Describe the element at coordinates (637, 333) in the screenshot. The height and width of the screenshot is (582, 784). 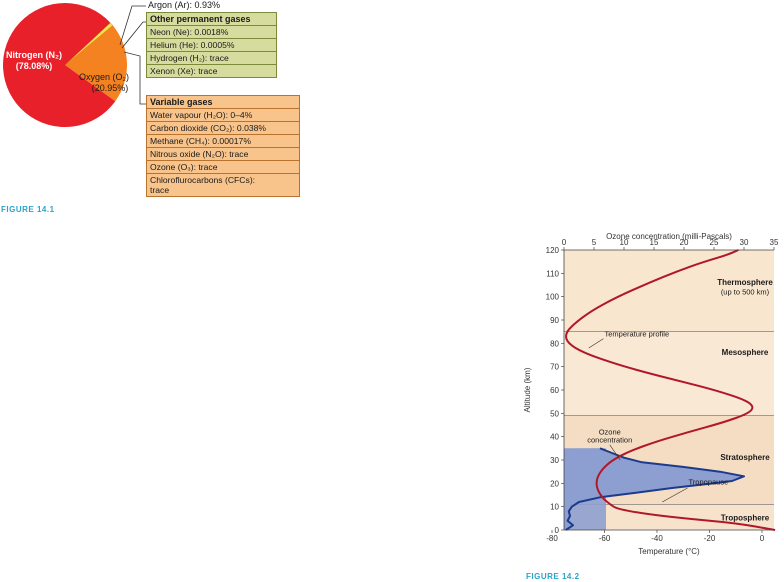
I see `annotation-temperature-profile: Temperature profile` at that location.